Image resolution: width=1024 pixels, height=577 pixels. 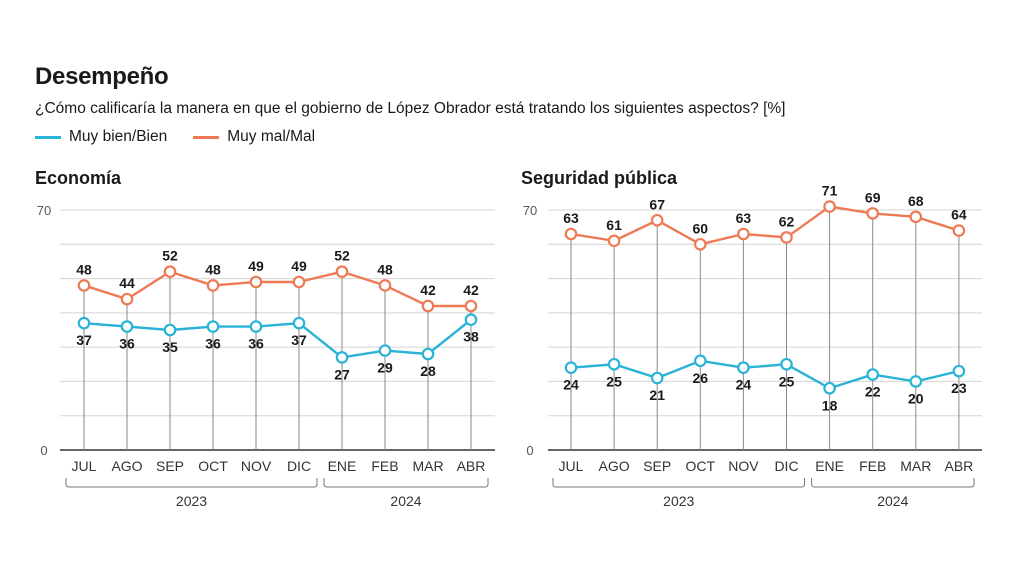 What do you see at coordinates (342, 466) in the screenshot?
I see `x-tick-label: ENE` at bounding box center [342, 466].